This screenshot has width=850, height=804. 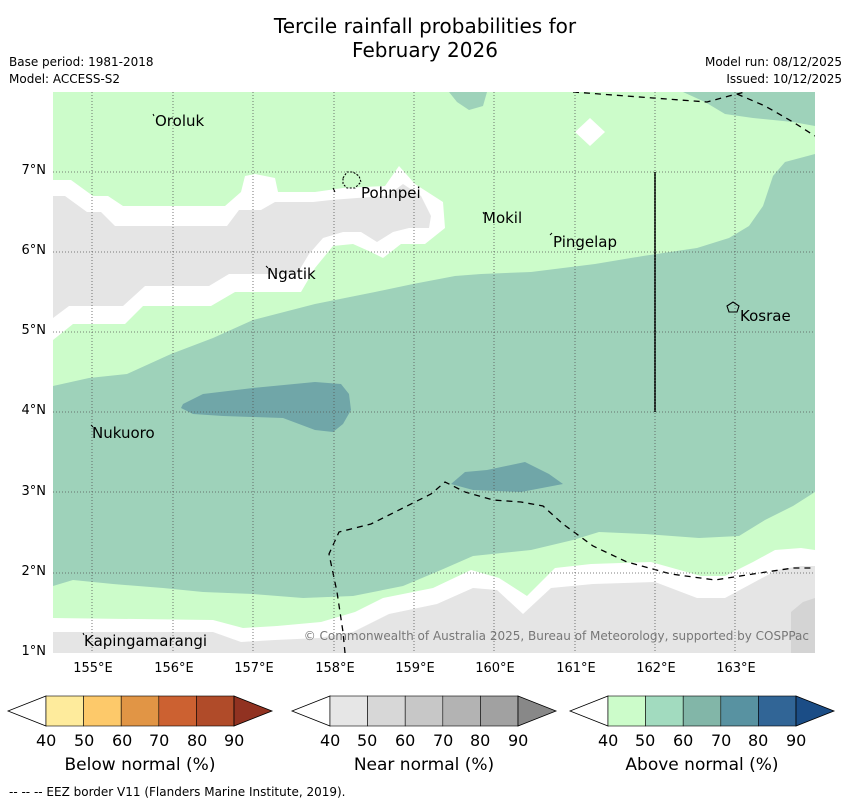 What do you see at coordinates (122, 740) in the screenshot?
I see `cb-below-tick-60: 60` at bounding box center [122, 740].